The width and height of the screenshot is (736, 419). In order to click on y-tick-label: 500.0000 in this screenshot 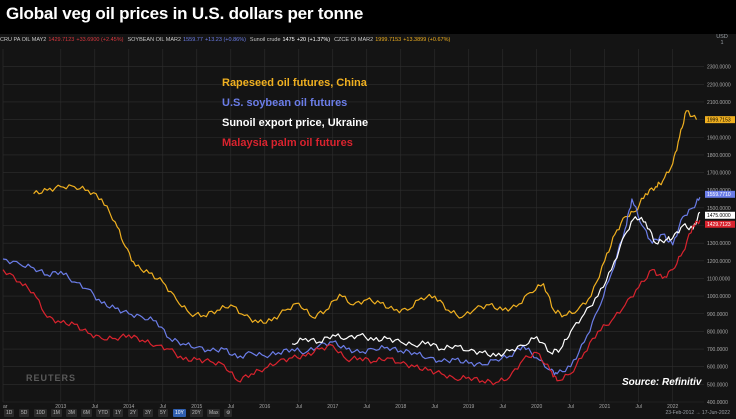, I will do `click(717, 385)`.